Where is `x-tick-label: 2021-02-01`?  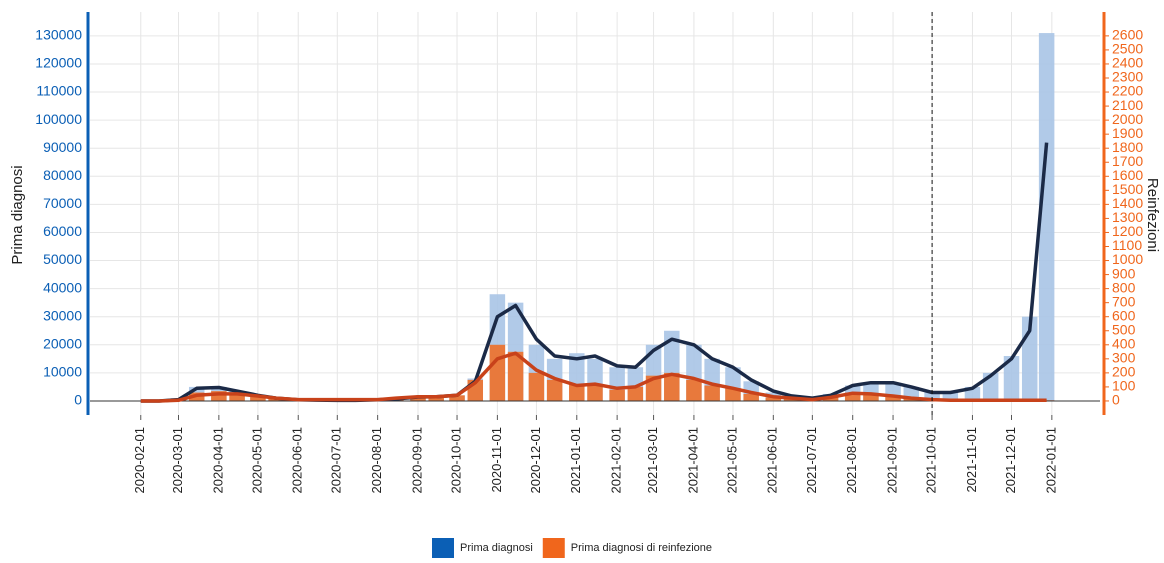
x-tick-label: 2021-02-01 is located at coordinates (616, 460).